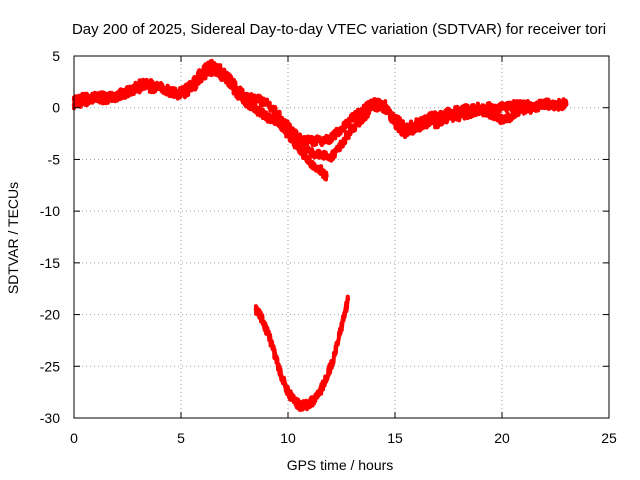  I want to click on y-tick-label: 5, so click(56, 56).